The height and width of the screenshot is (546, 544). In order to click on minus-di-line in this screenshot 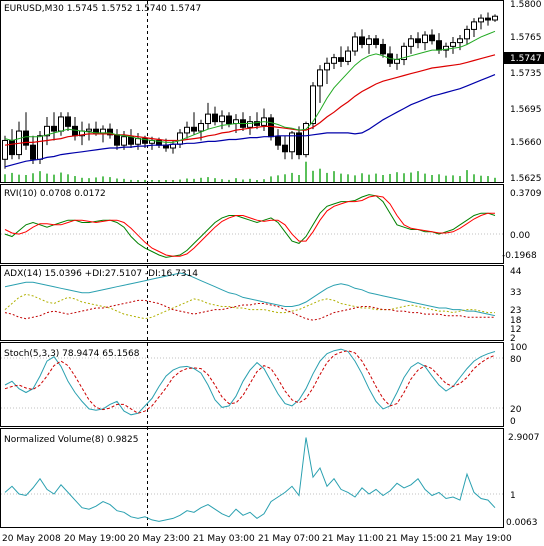, I will do `click(249, 310)`.